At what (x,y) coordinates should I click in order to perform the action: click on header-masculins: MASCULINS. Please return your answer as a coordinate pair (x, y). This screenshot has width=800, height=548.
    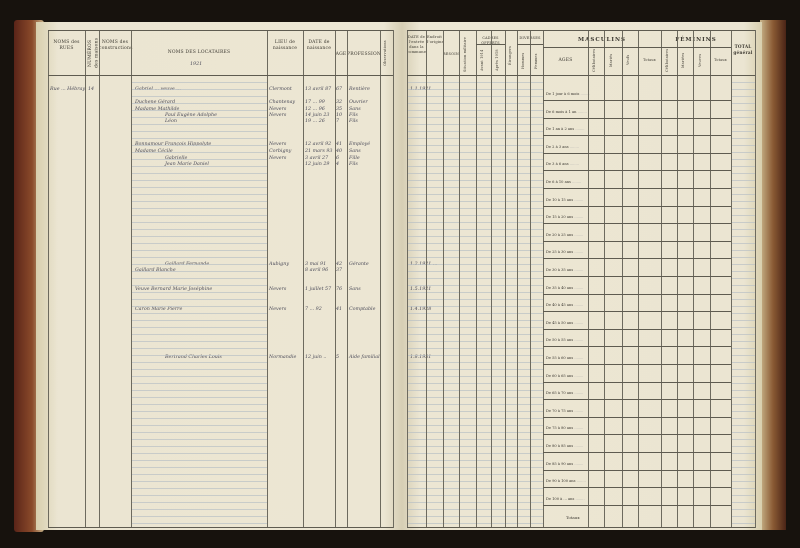
    Looking at the image, I should click on (602, 40).